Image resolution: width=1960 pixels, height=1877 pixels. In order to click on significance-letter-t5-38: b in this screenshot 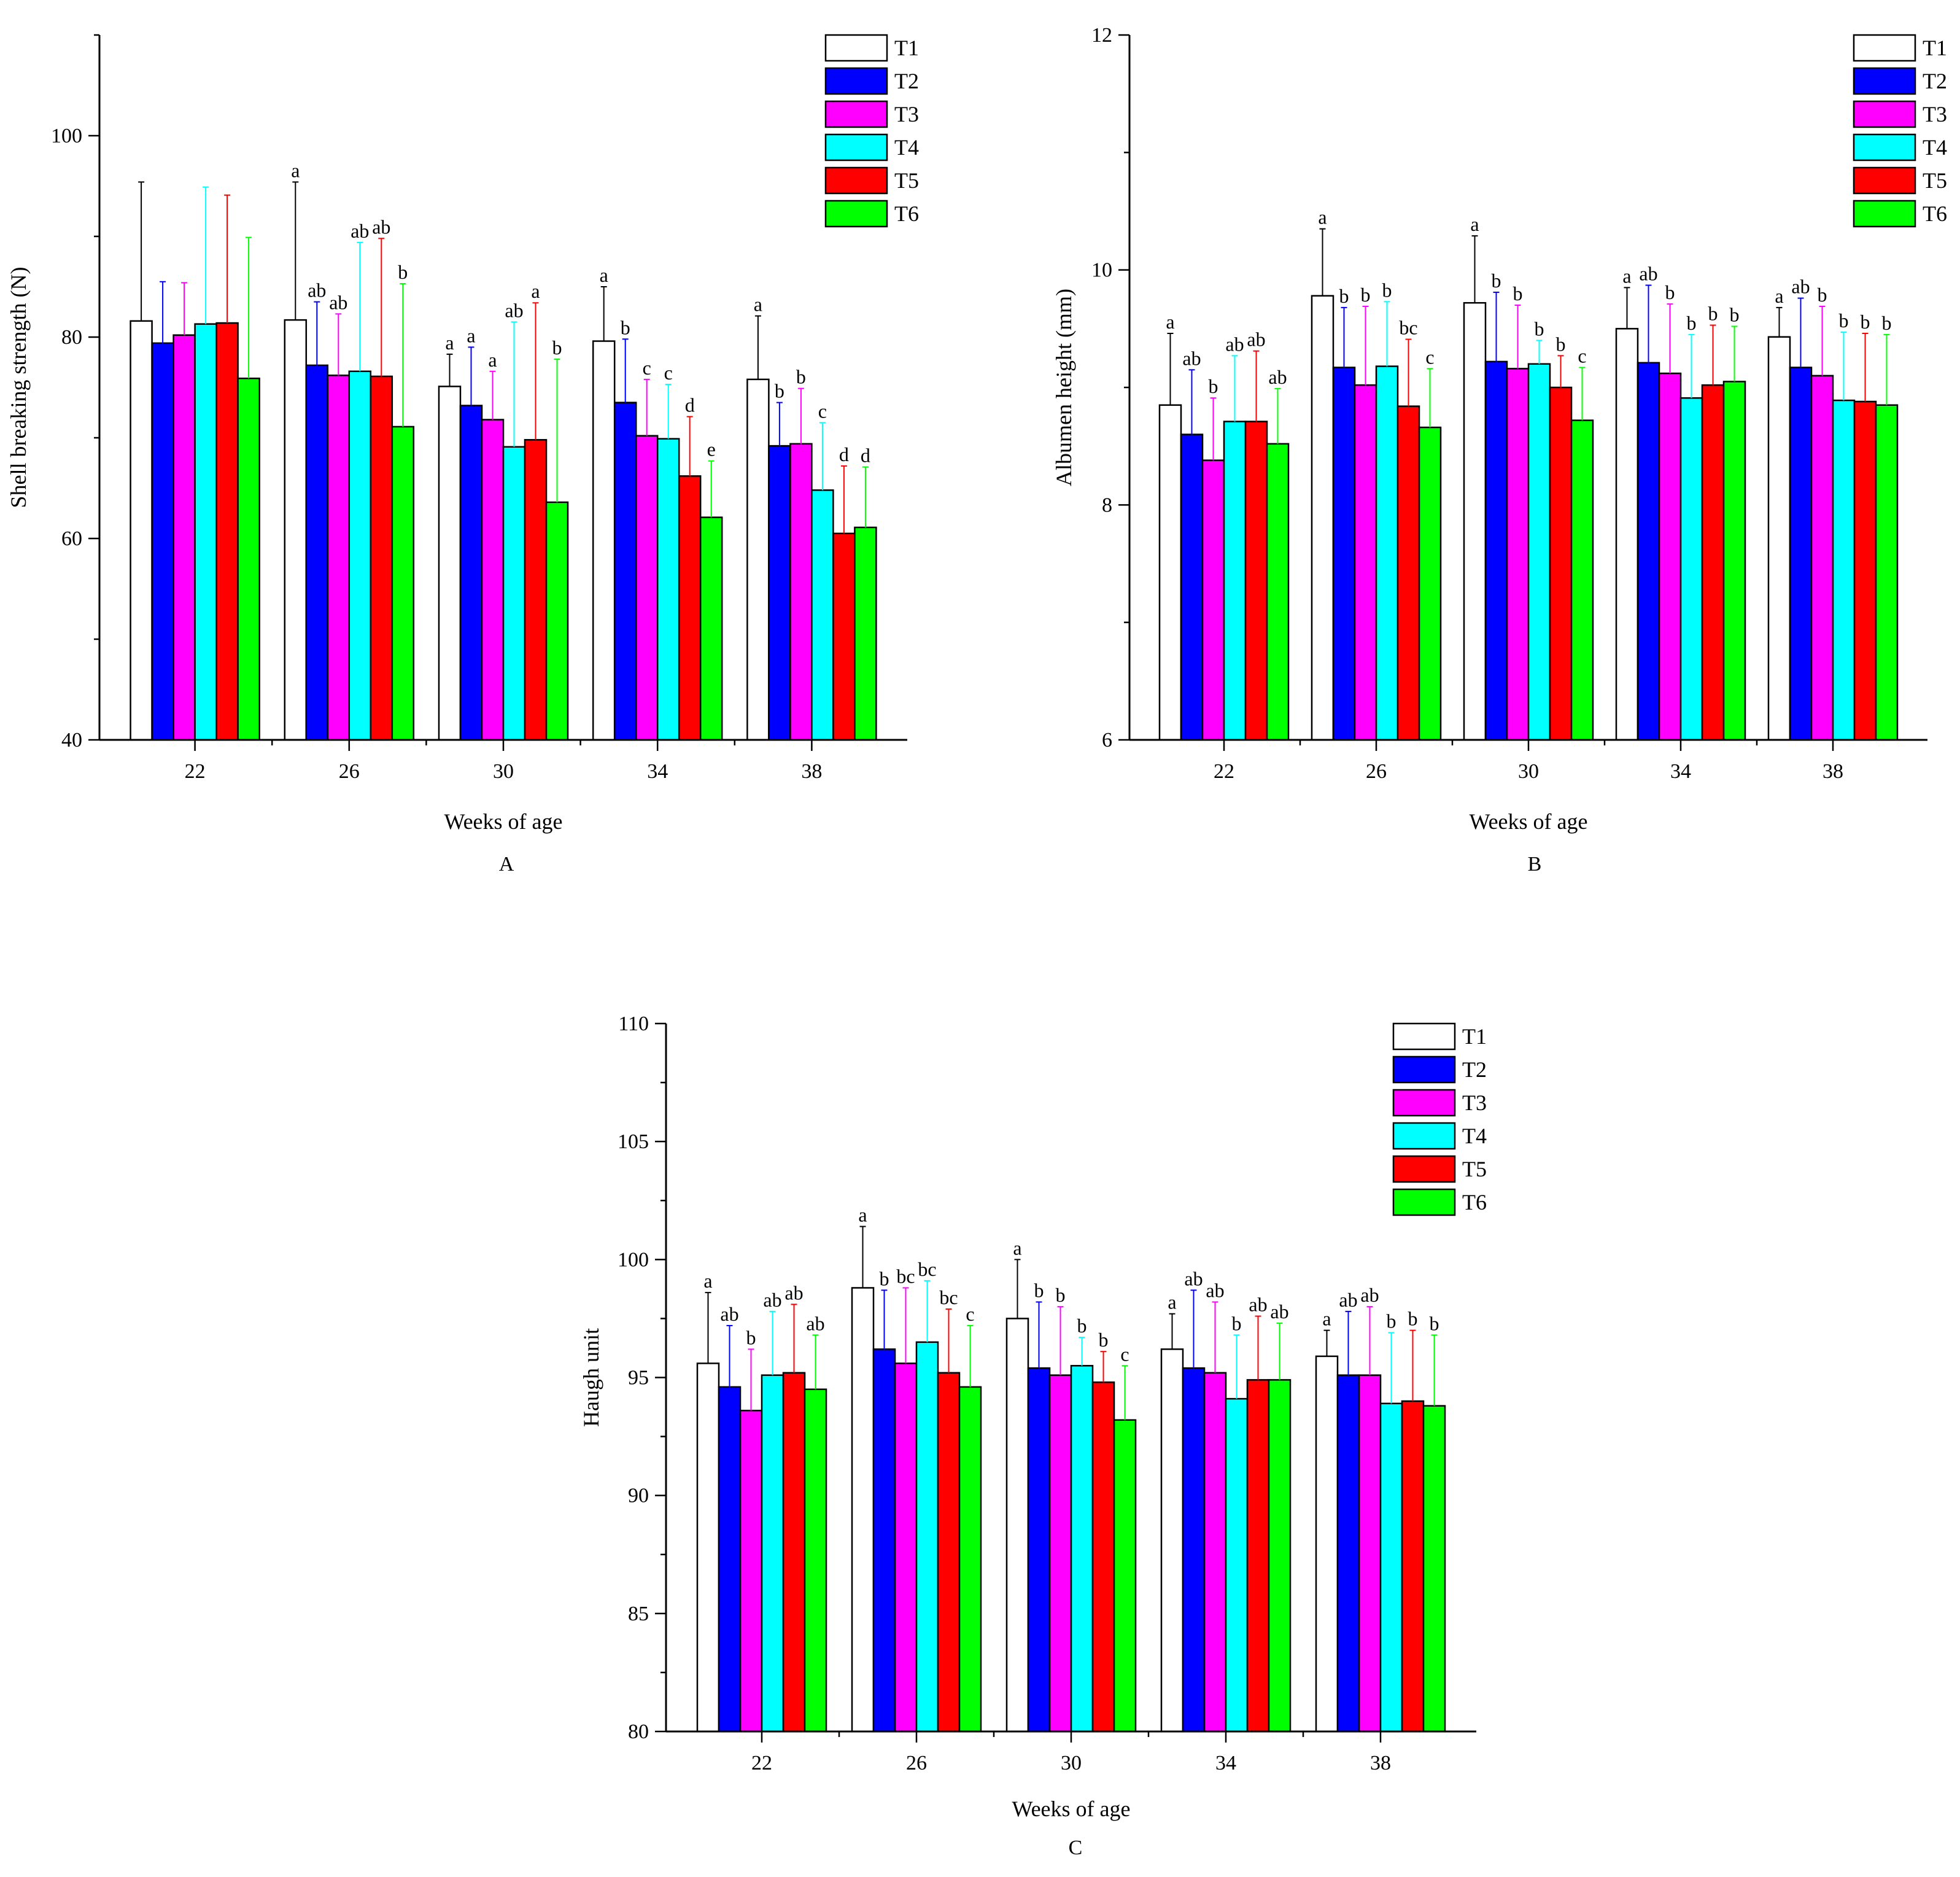, I will do `click(1866, 322)`.